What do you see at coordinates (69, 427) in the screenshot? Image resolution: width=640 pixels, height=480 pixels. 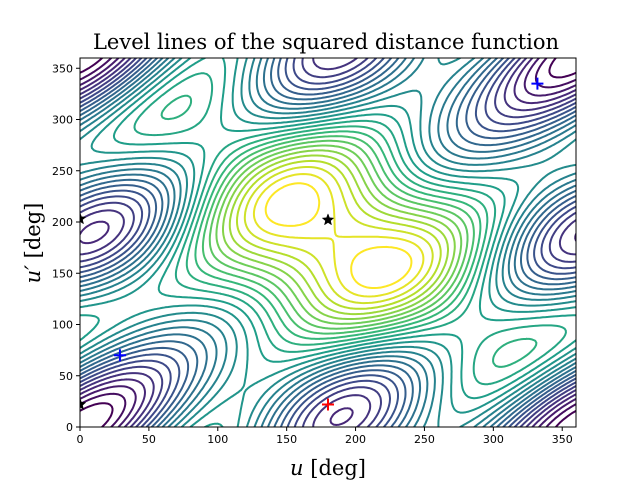 I see `y-tick-label: 0` at bounding box center [69, 427].